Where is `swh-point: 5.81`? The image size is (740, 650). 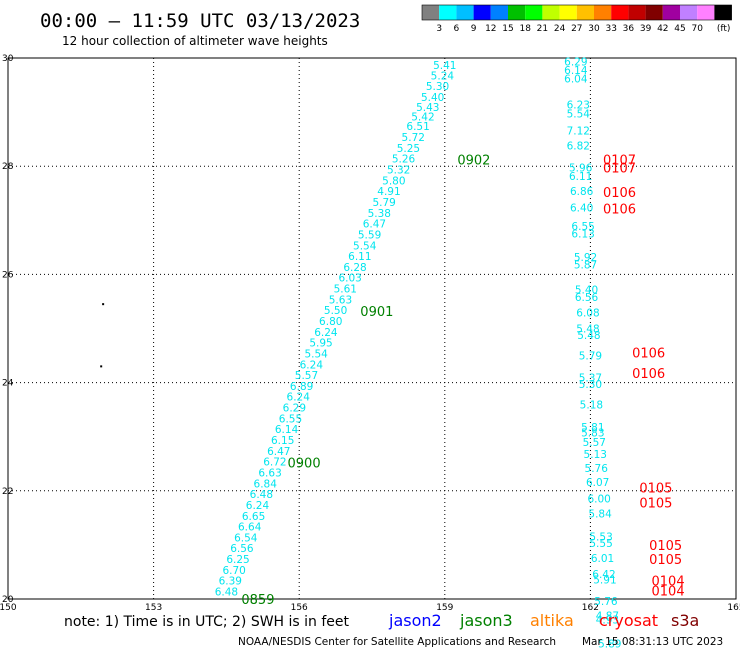
swh-point: 5.81 is located at coordinates (592, 428).